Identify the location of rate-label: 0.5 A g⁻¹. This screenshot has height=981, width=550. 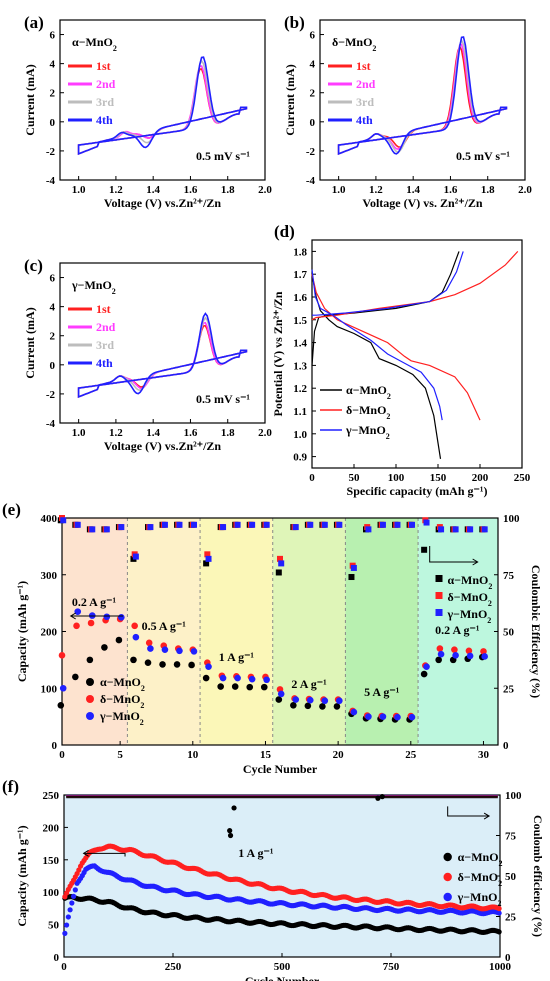
(164, 626).